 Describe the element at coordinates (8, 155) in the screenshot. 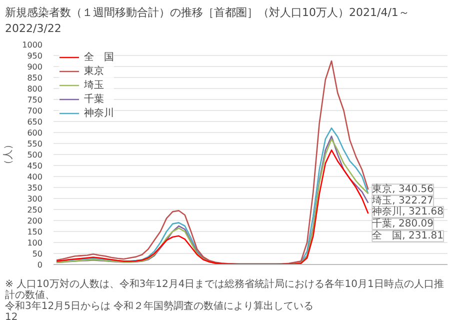

I see `y-axis-title: （人）` at that location.